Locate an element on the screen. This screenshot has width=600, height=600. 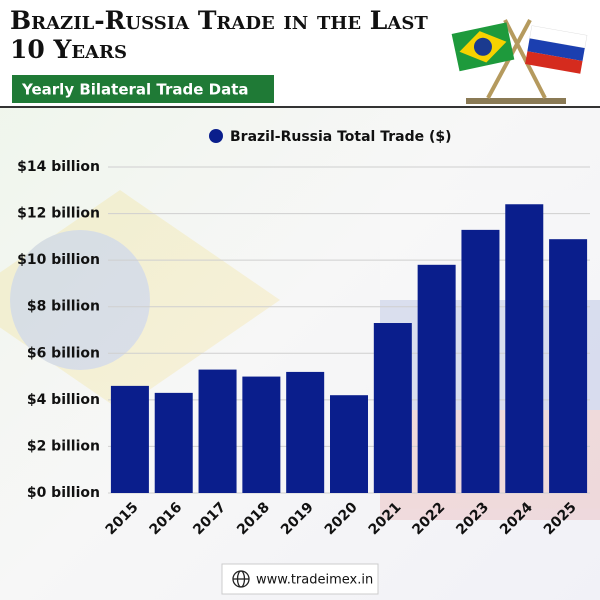
y-tick-label: $12 billion is located at coordinates (58, 214).